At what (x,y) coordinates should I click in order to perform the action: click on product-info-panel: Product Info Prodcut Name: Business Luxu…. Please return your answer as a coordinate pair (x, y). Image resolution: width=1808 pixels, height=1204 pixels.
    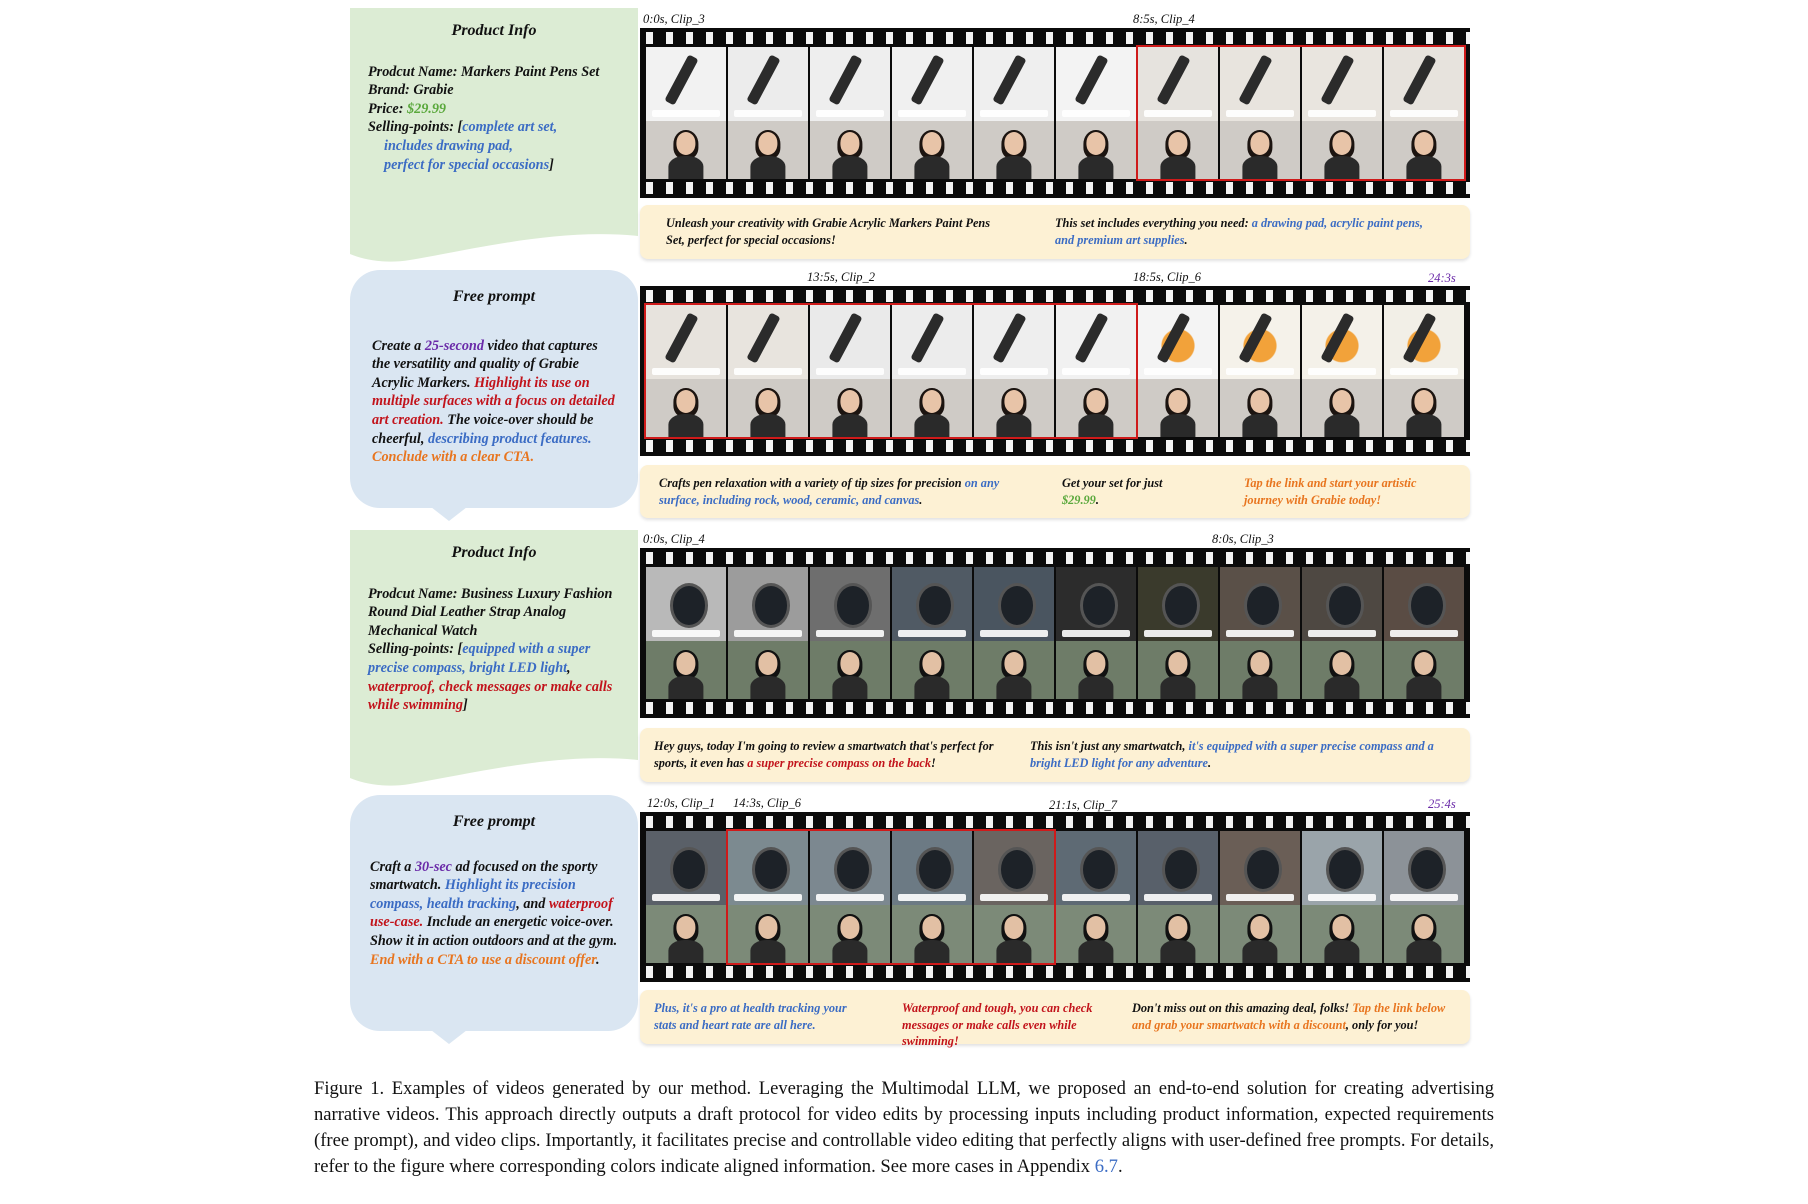
    Looking at the image, I should click on (494, 641).